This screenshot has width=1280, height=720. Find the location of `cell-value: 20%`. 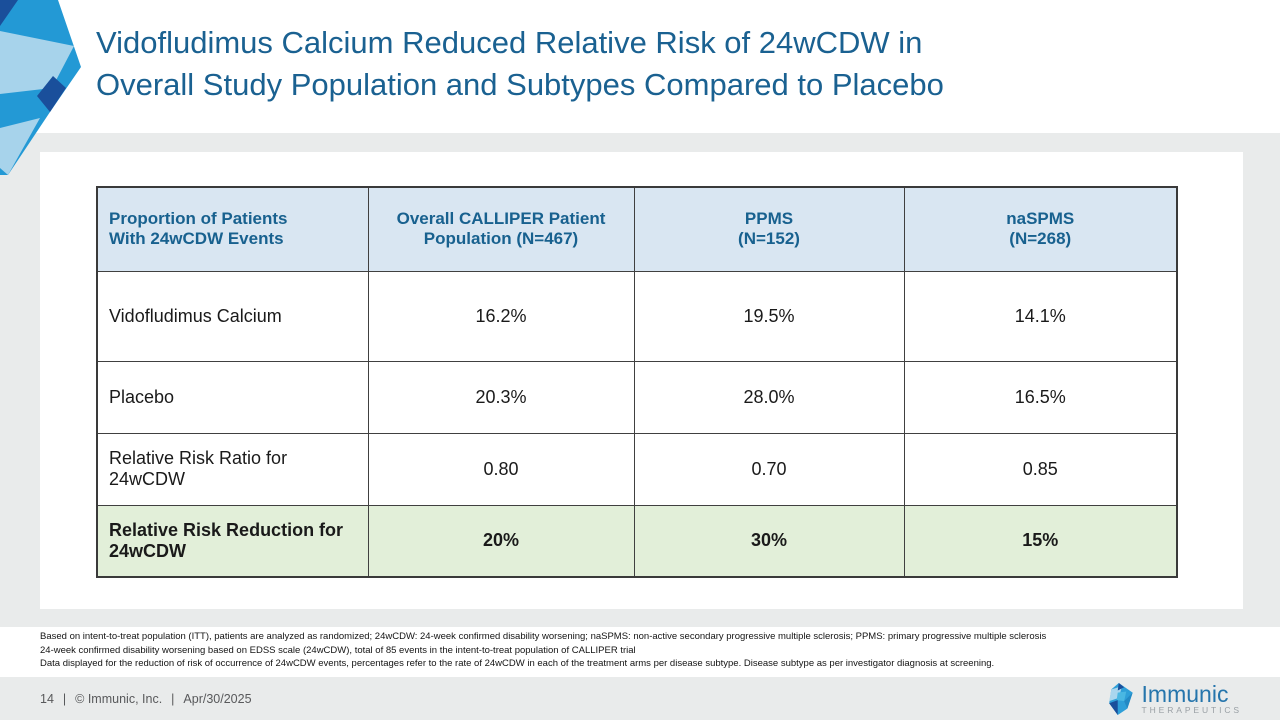

cell-value: 20% is located at coordinates (501, 541).